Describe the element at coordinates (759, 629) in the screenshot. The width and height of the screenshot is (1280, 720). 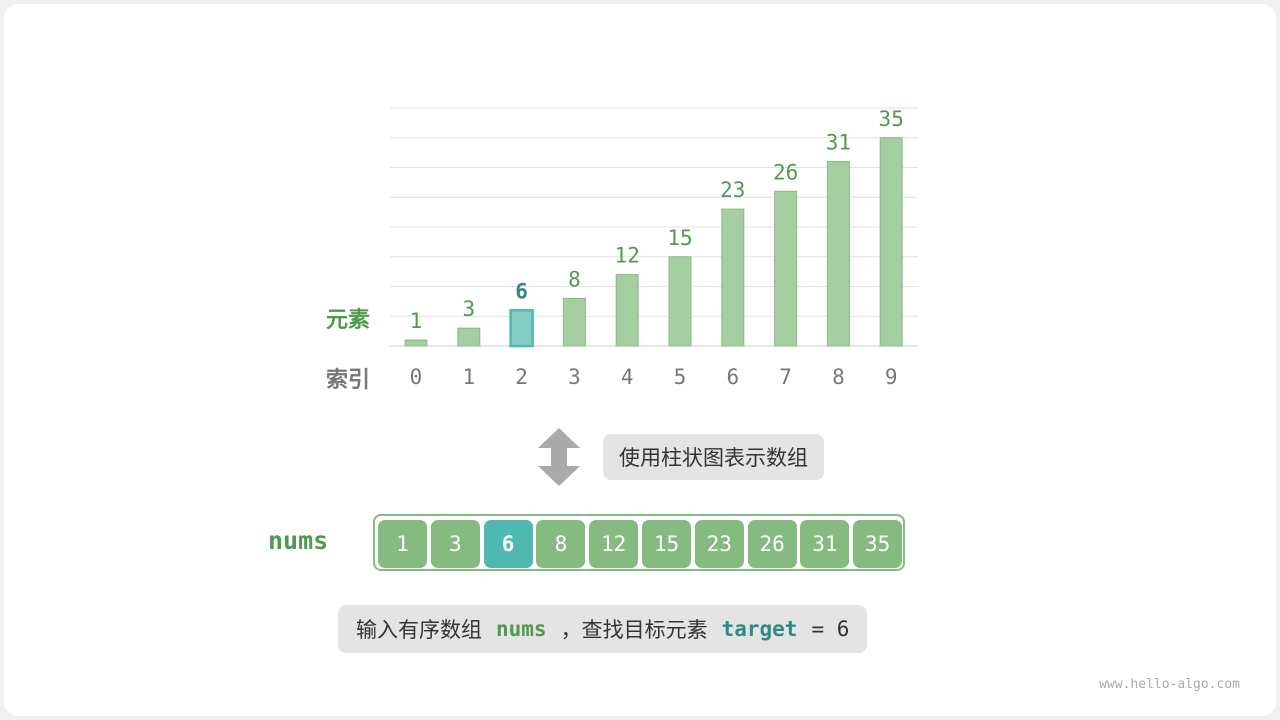
I see `caption-target: target` at that location.